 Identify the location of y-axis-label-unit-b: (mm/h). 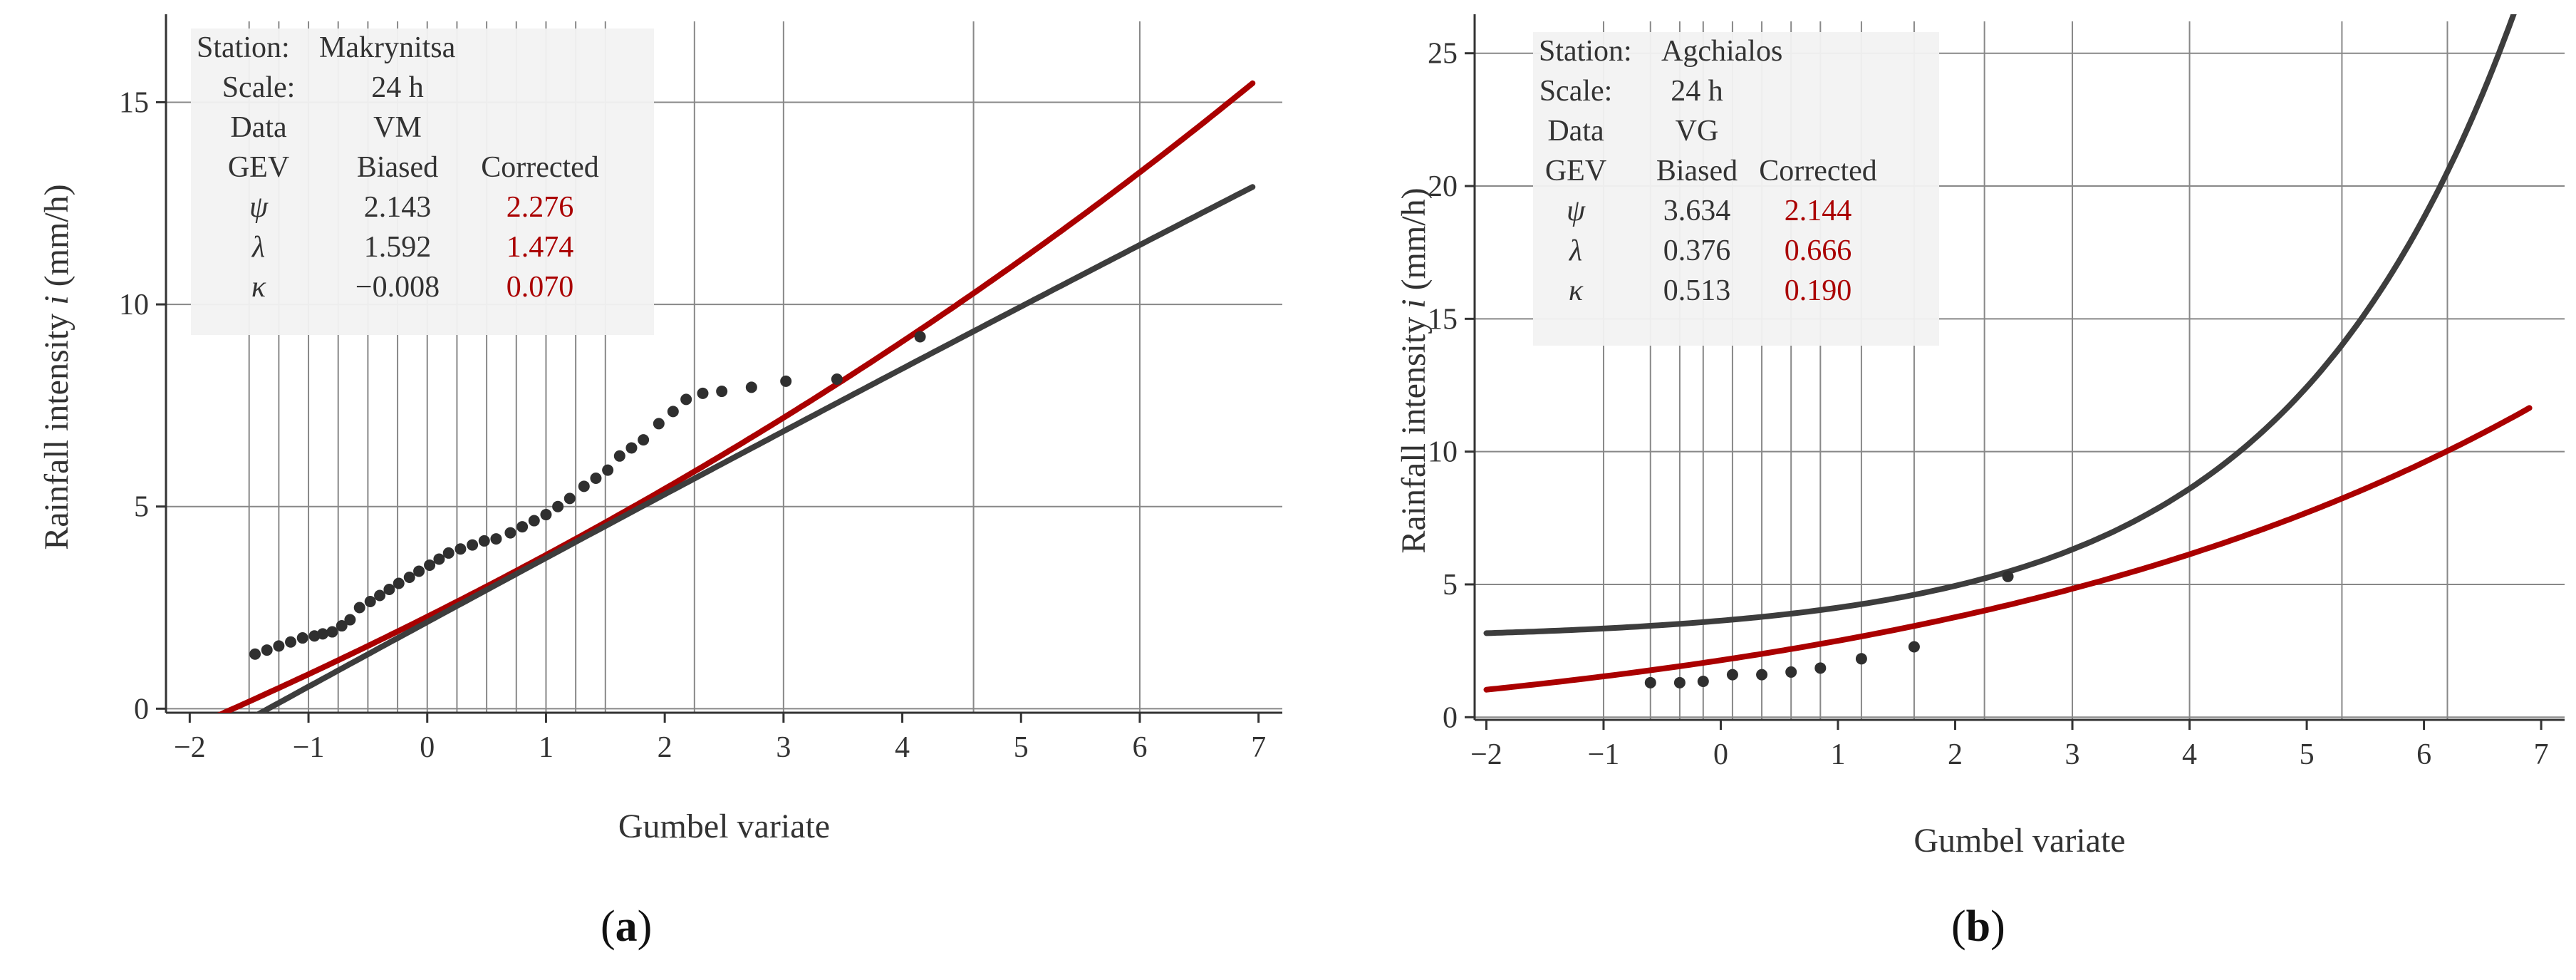
(1414, 243).